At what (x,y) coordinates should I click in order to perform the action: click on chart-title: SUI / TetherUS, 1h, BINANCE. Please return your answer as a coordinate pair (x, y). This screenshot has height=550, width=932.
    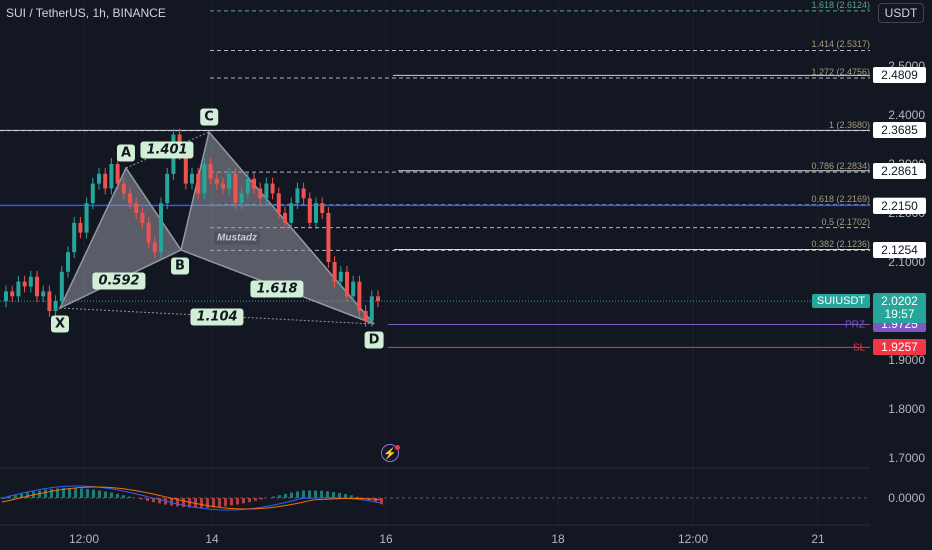
    Looking at the image, I should click on (86, 13).